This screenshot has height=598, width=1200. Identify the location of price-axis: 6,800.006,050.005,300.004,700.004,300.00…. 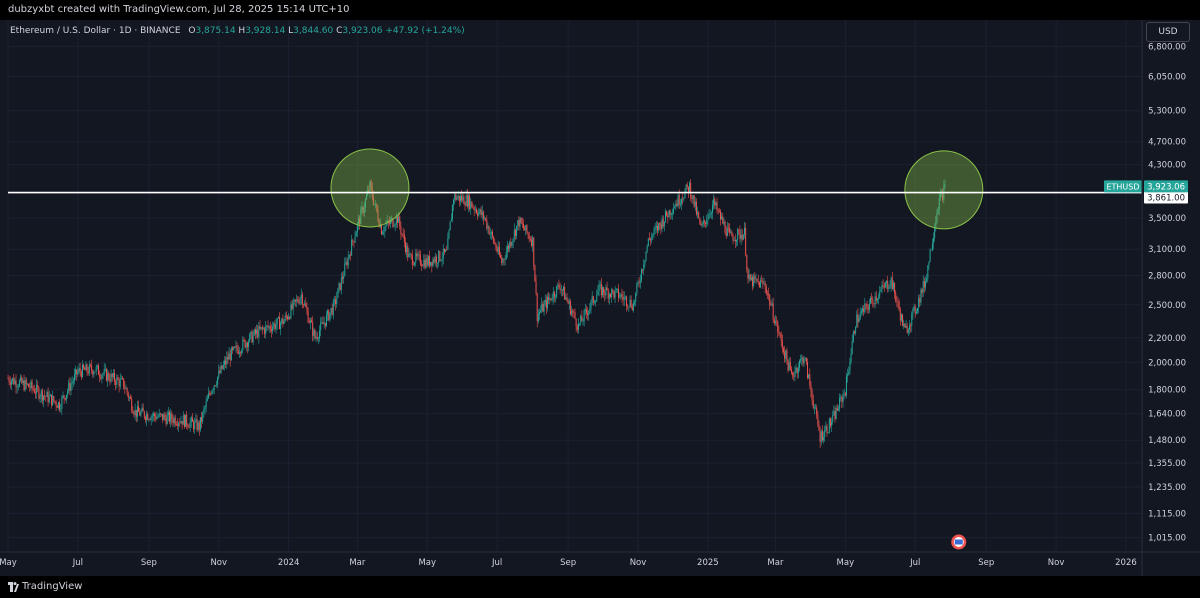
(1152, 298).